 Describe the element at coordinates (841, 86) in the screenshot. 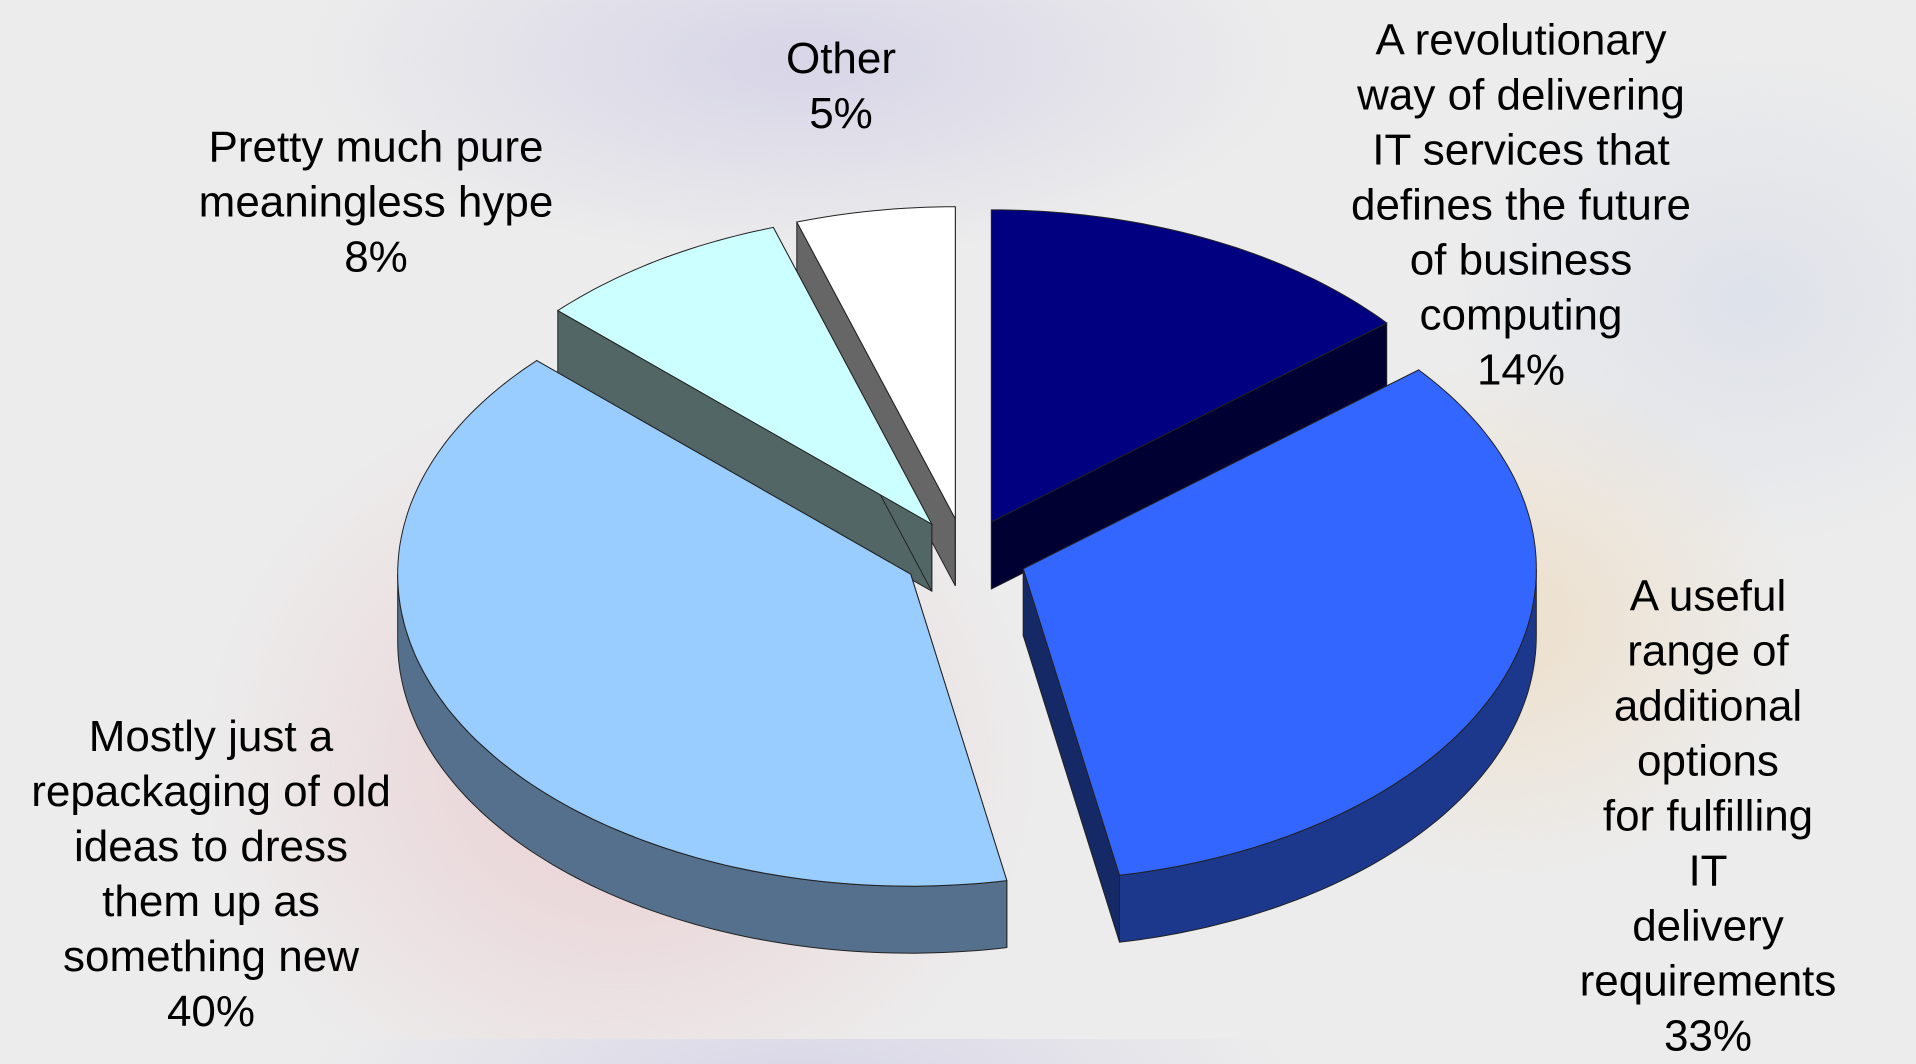

I see `slice-label: Other 5%` at that location.